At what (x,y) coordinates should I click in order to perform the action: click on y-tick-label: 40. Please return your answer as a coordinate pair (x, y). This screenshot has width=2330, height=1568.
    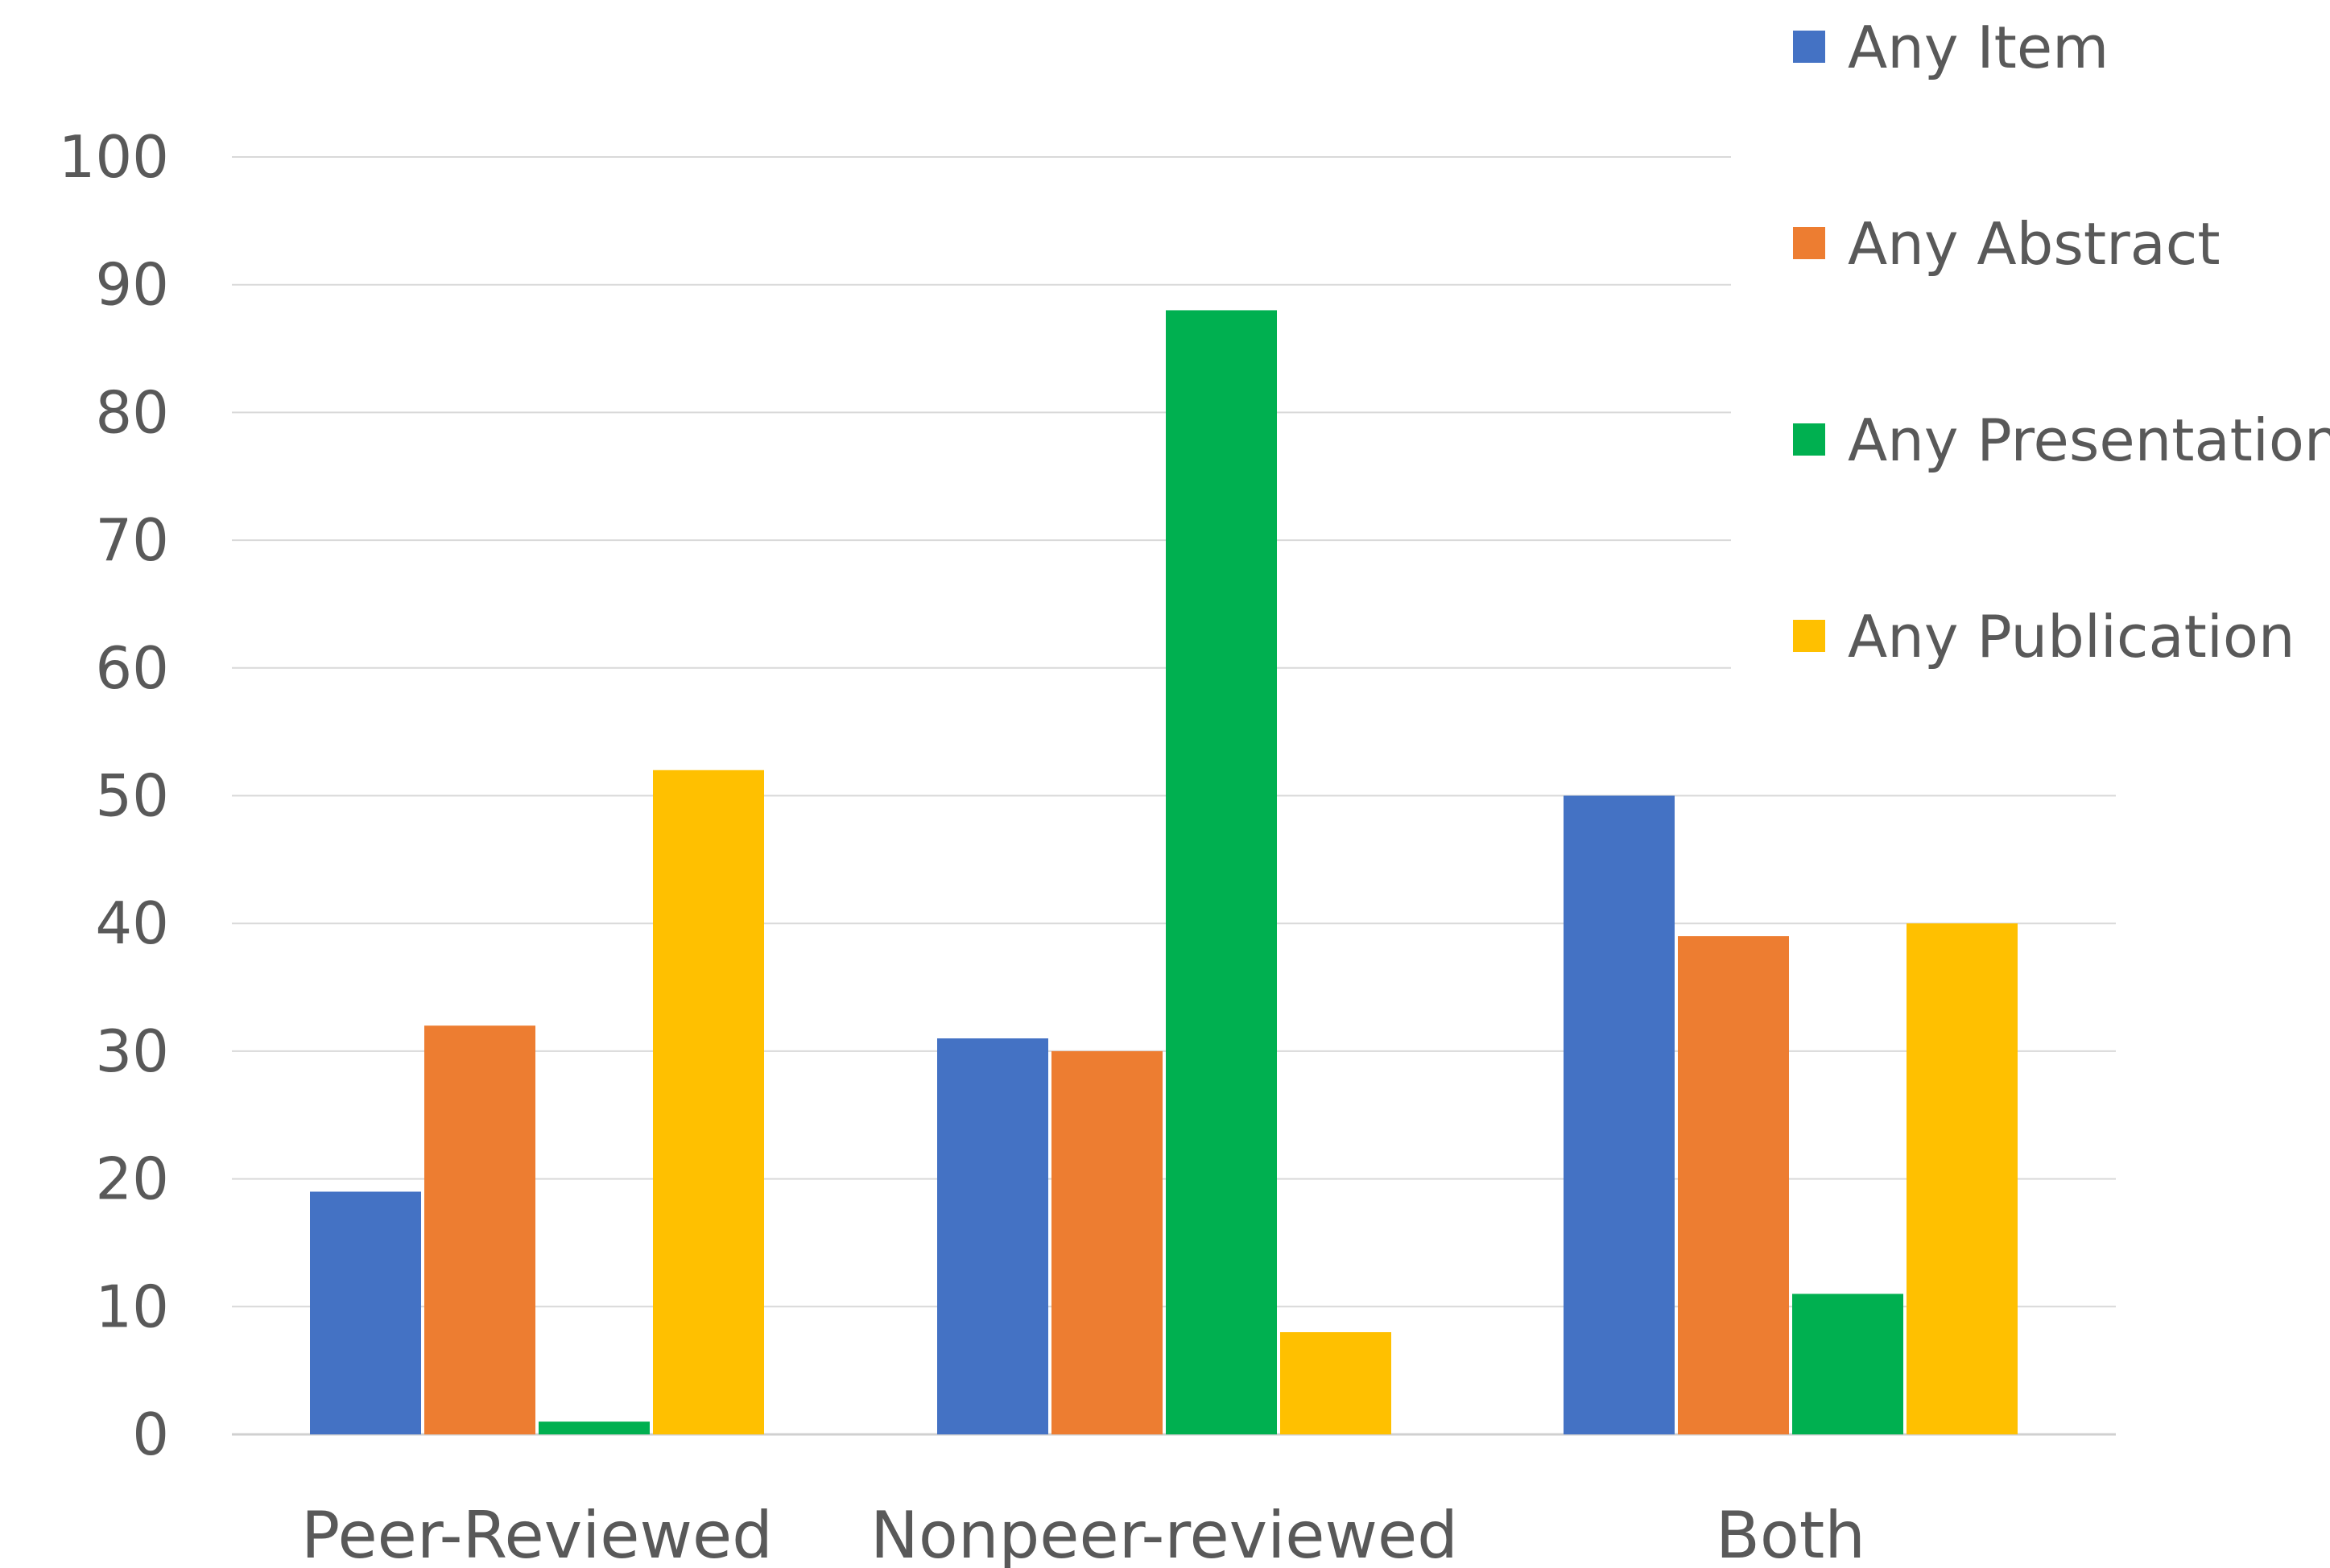
    Looking at the image, I should click on (132, 923).